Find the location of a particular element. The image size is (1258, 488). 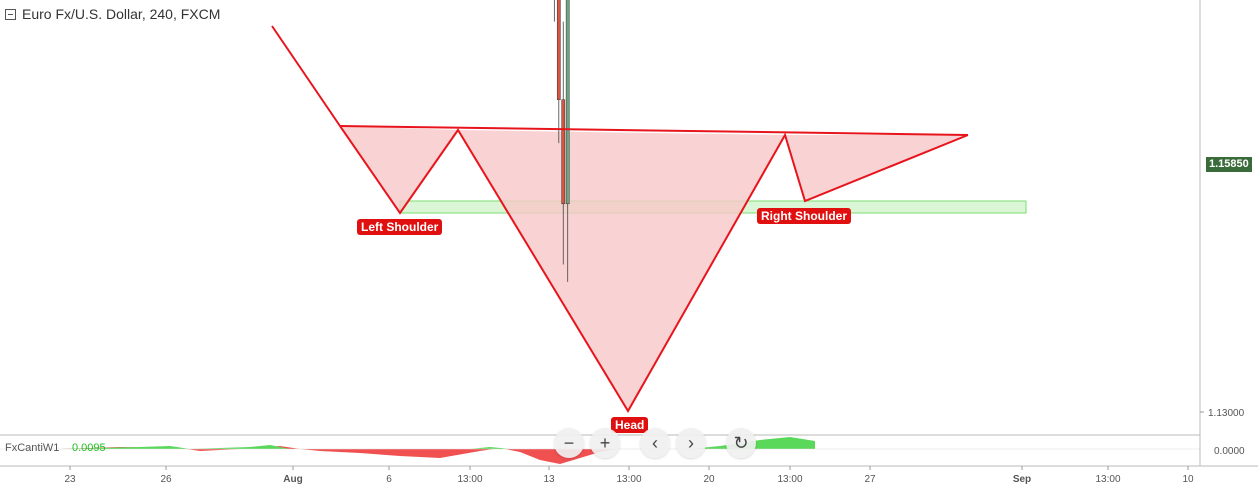

scroll-right-button: › is located at coordinates (691, 443).